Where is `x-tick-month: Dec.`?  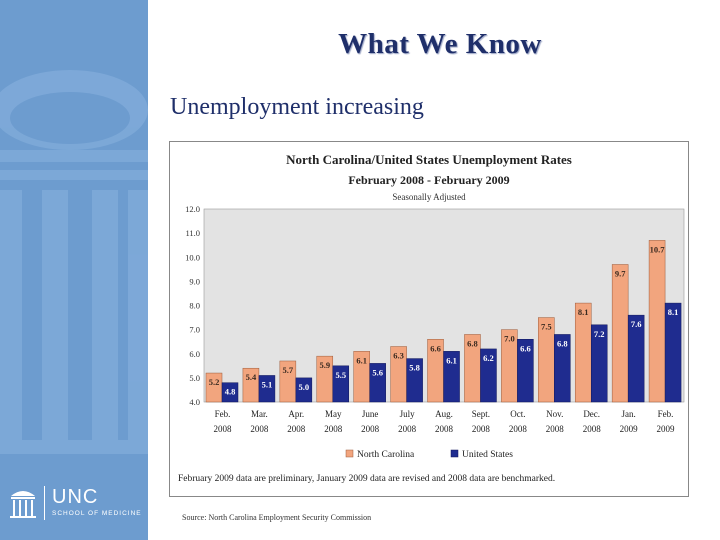
x-tick-month: Dec. is located at coordinates (591, 414).